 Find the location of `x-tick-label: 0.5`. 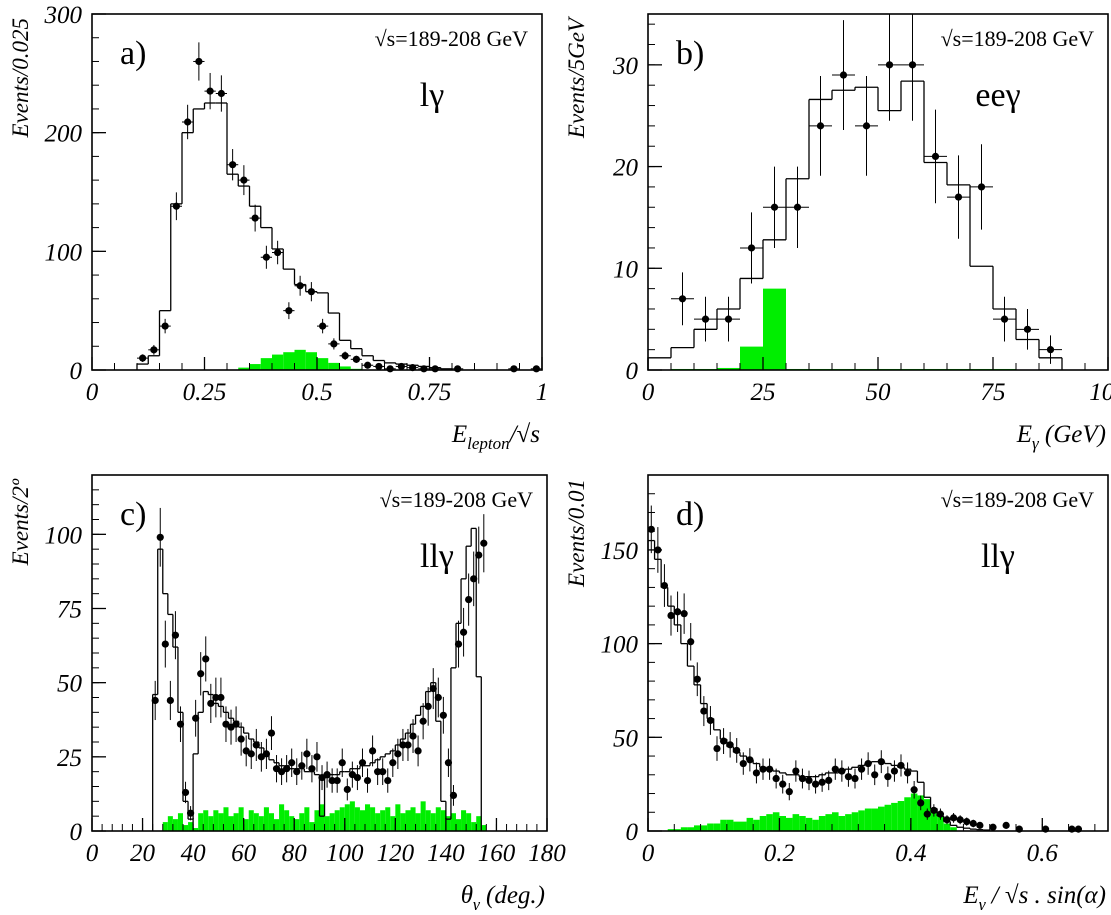

x-tick-label: 0.5 is located at coordinates (316, 392).